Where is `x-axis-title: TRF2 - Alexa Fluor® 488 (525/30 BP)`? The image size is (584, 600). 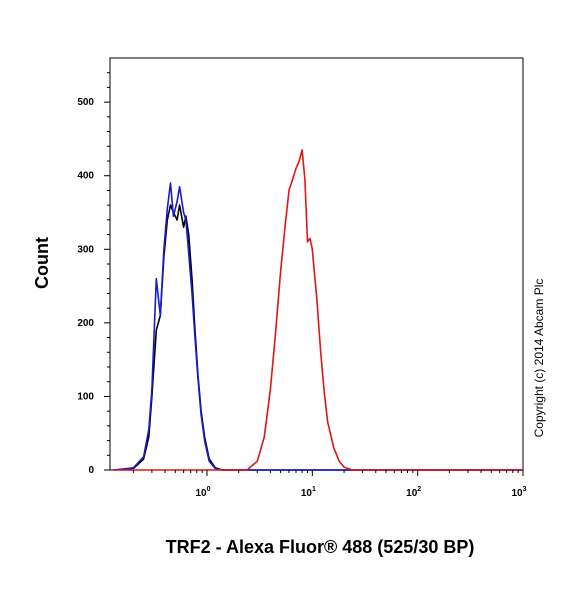
x-axis-title: TRF2 - Alexa Fluor® 488 (525/30 BP) is located at coordinates (320, 547).